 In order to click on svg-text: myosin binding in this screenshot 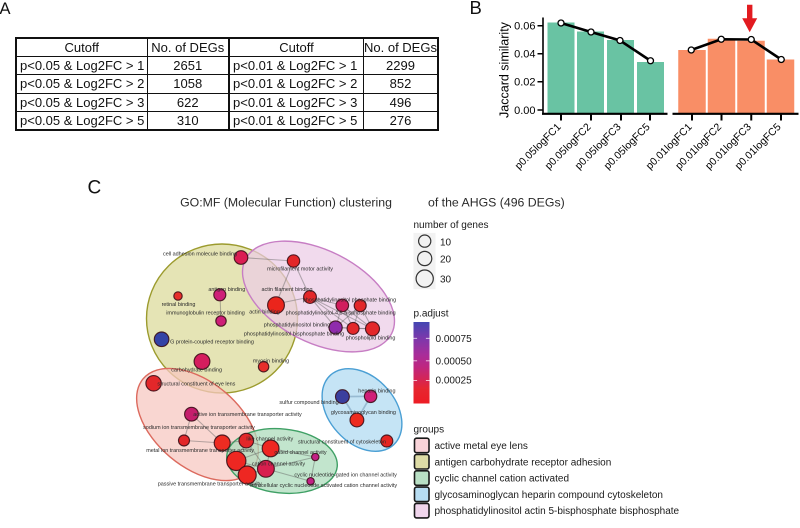, I will do `click(271, 362)`.